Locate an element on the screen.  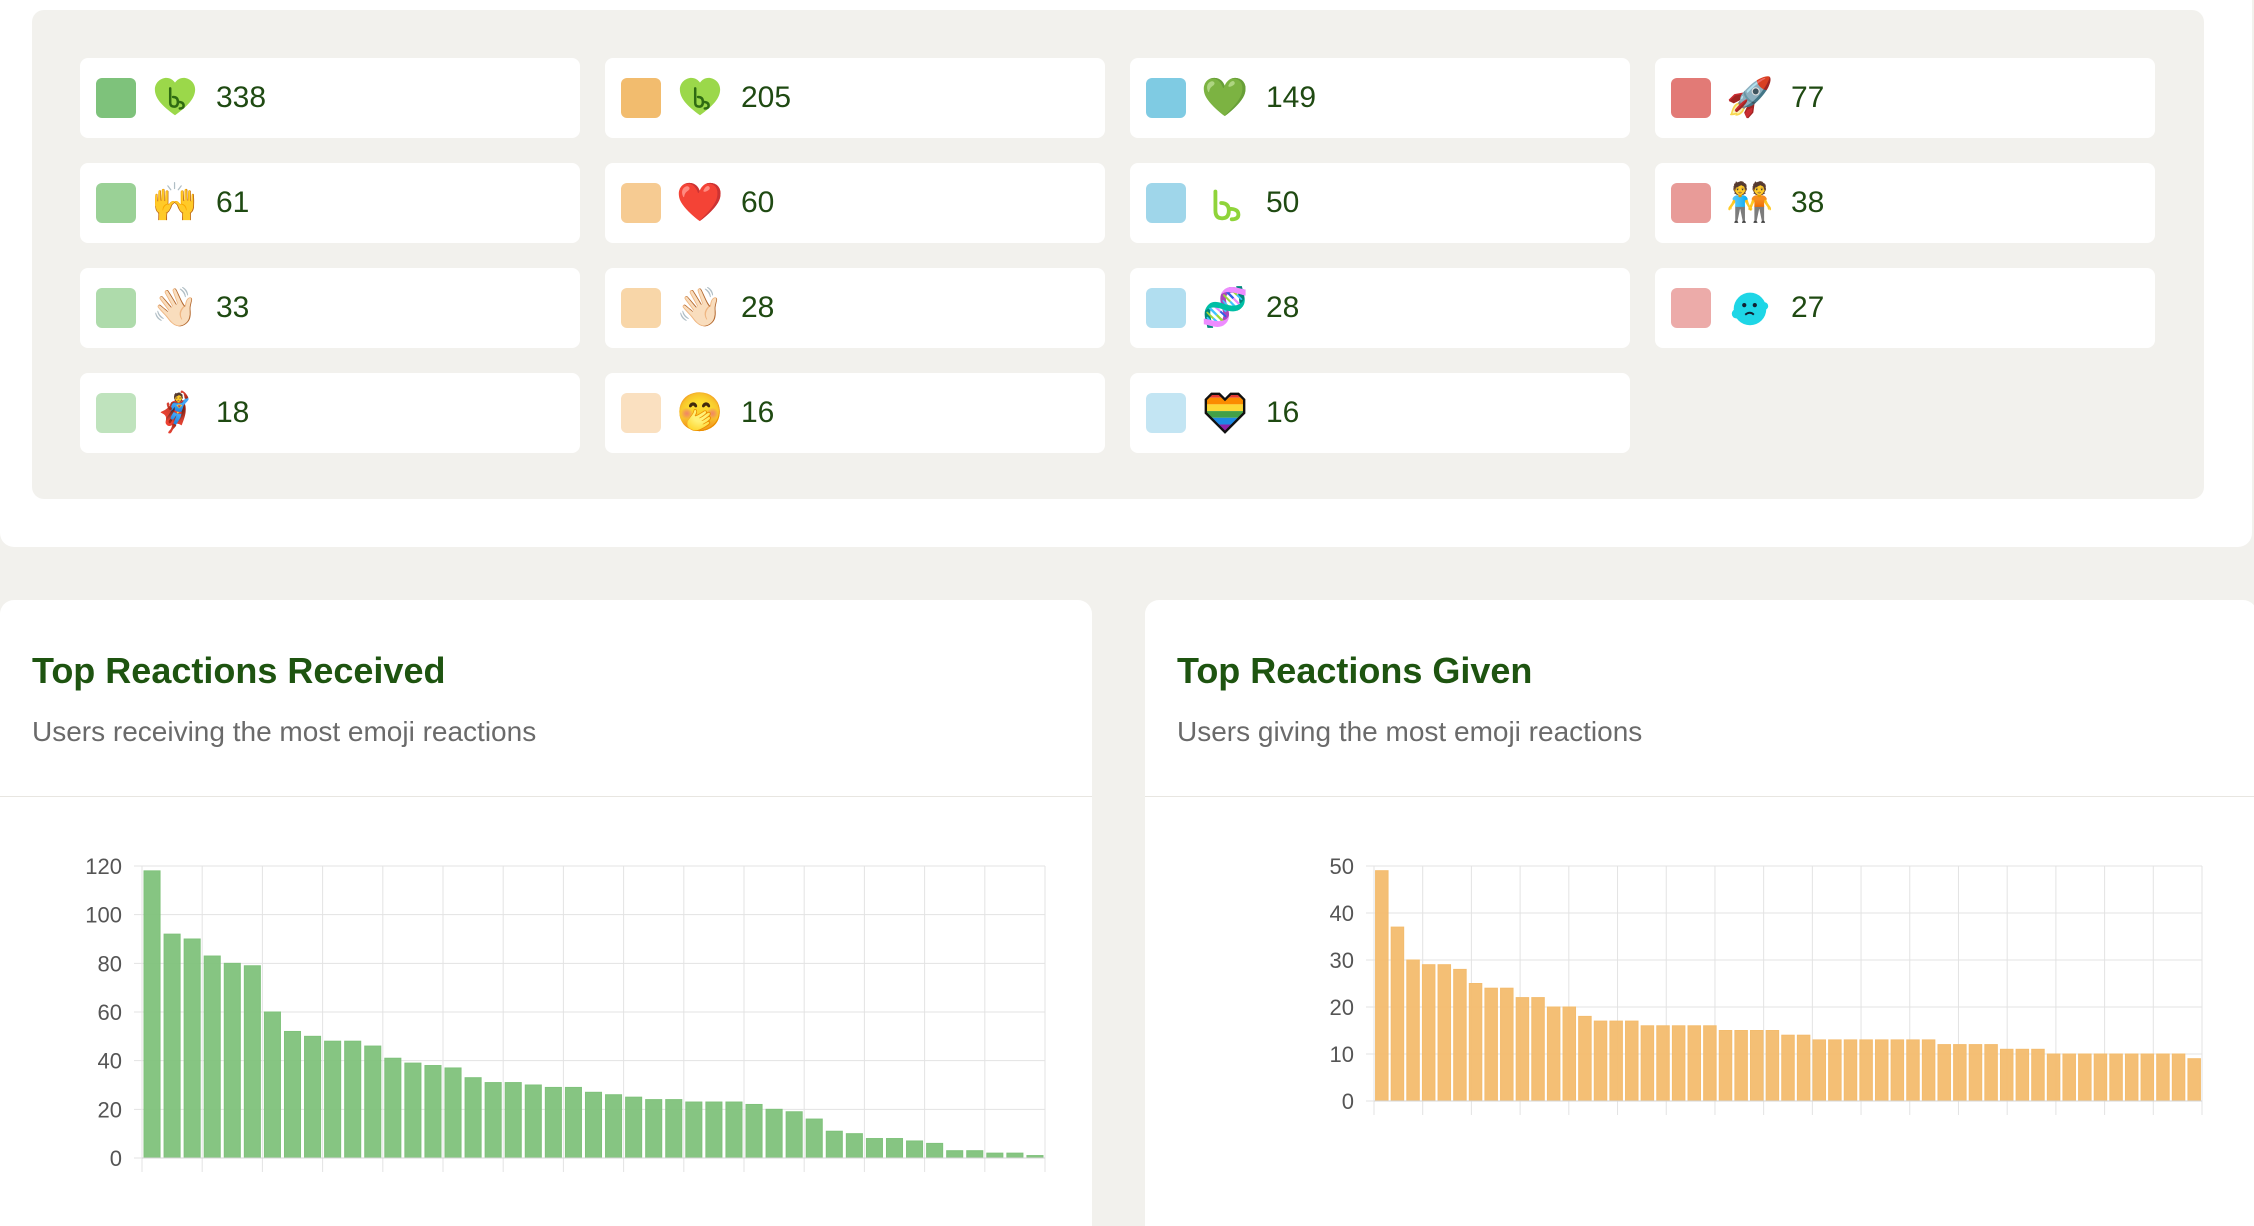
legend-item: 16 is located at coordinates (1380, 413).